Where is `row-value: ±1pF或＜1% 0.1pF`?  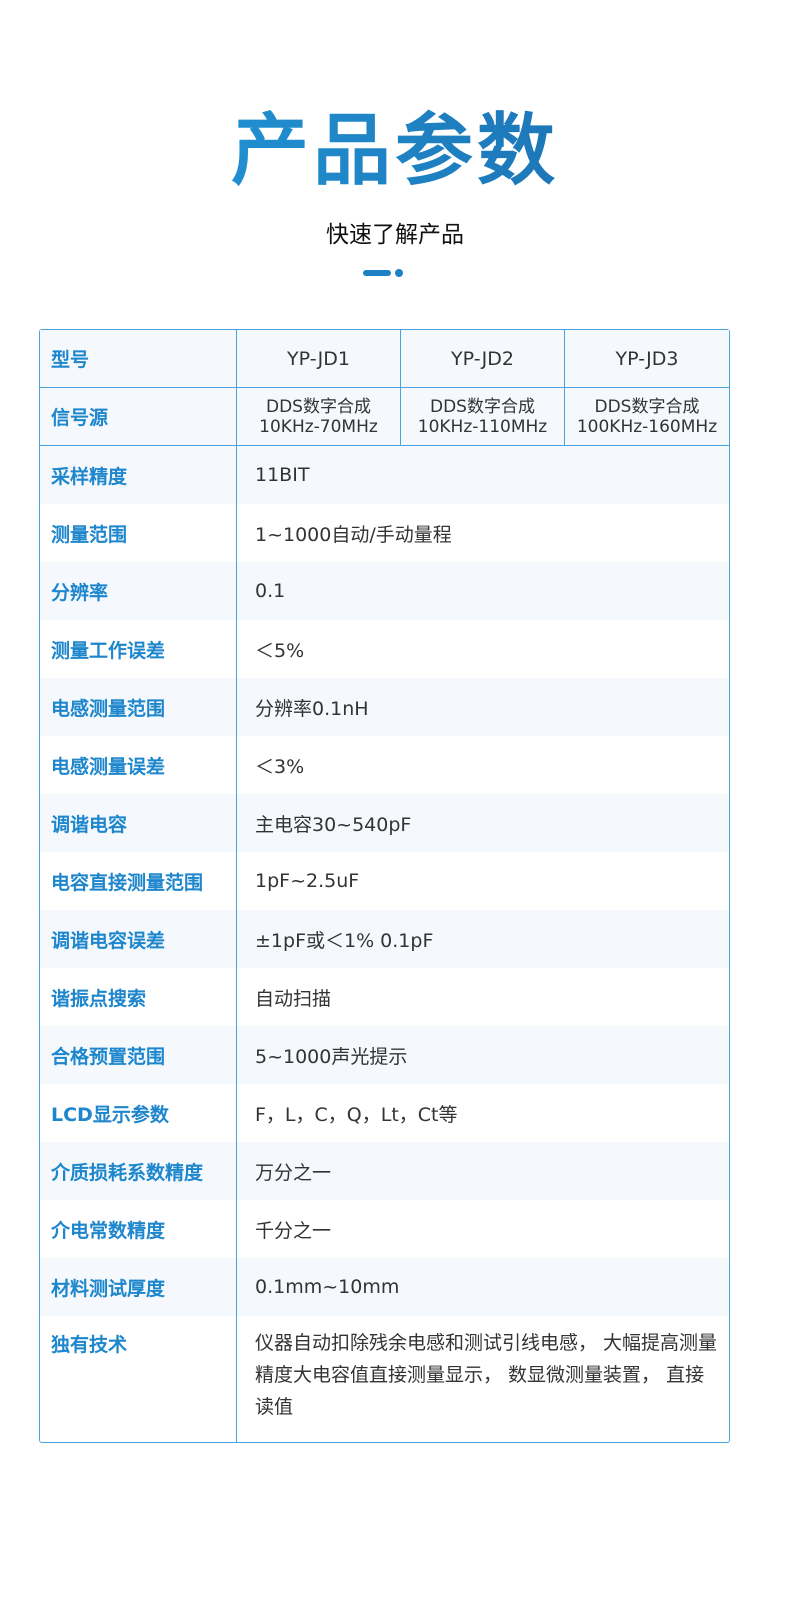 row-value: ±1pF或＜1% 0.1pF is located at coordinates (483, 939).